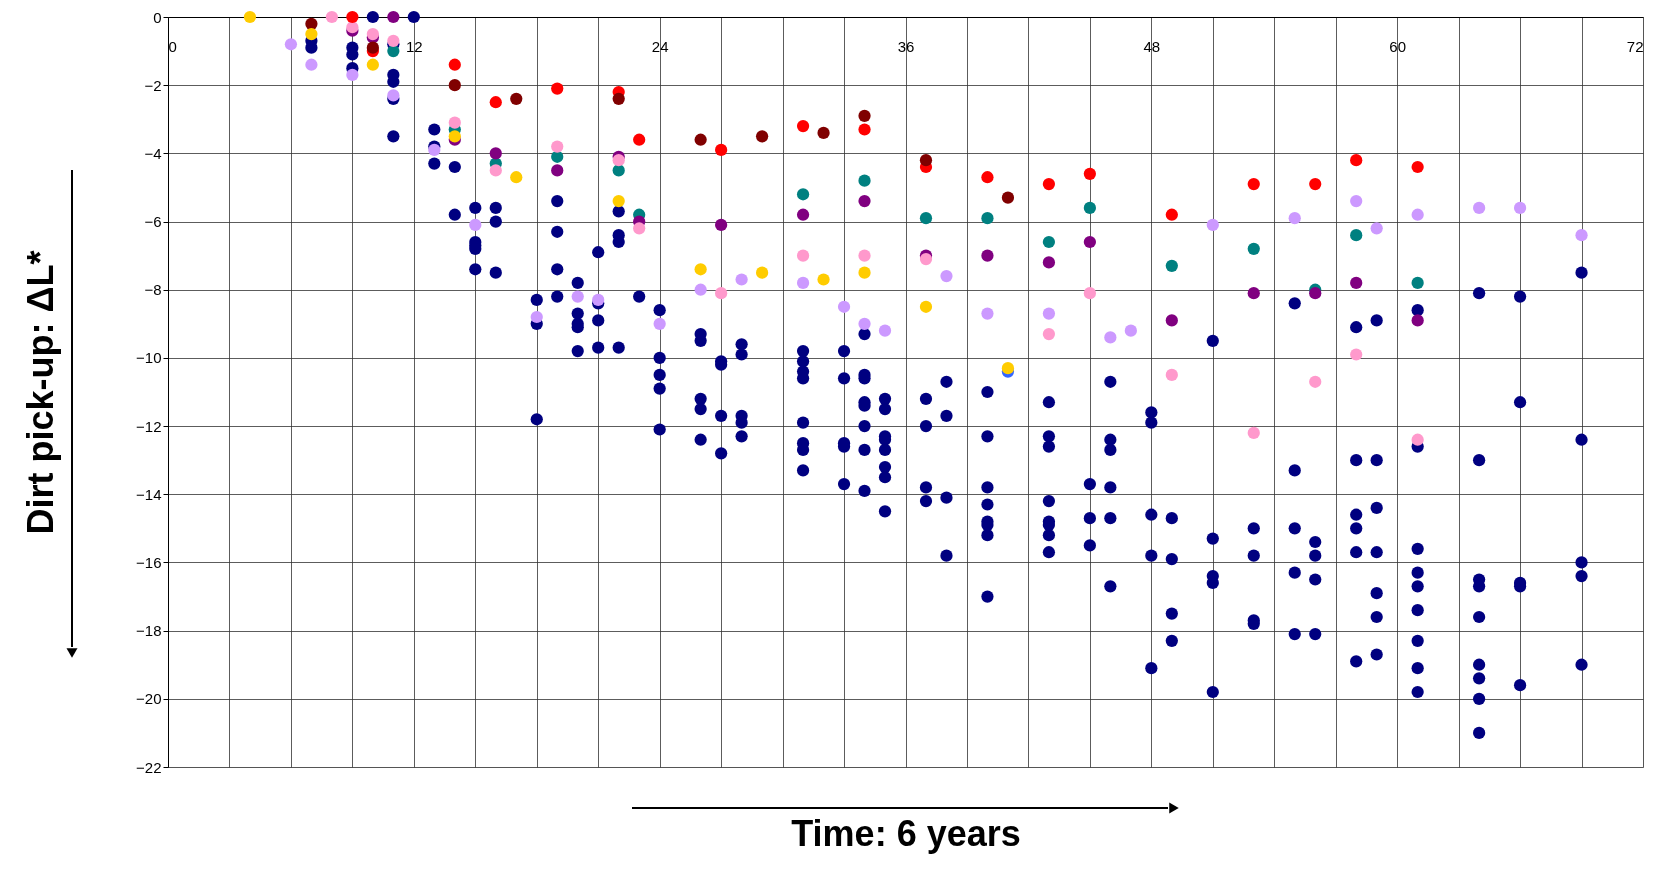  What do you see at coordinates (149, 358) in the screenshot?
I see `y-tick-label: −10` at bounding box center [149, 358].